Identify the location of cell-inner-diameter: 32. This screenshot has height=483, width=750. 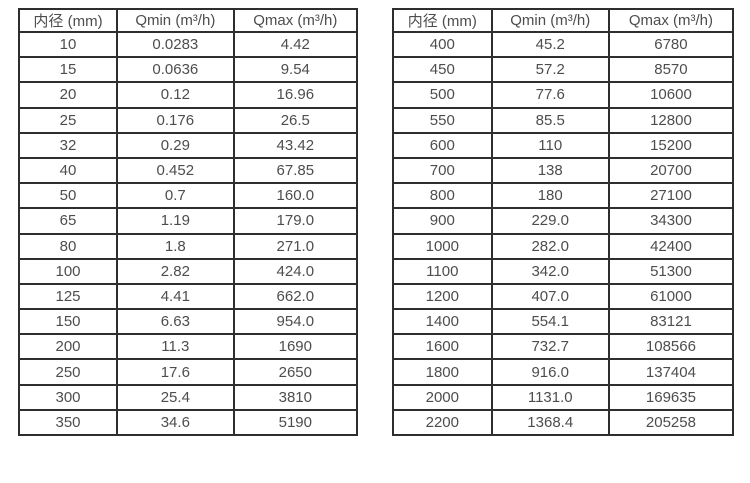
(68, 145).